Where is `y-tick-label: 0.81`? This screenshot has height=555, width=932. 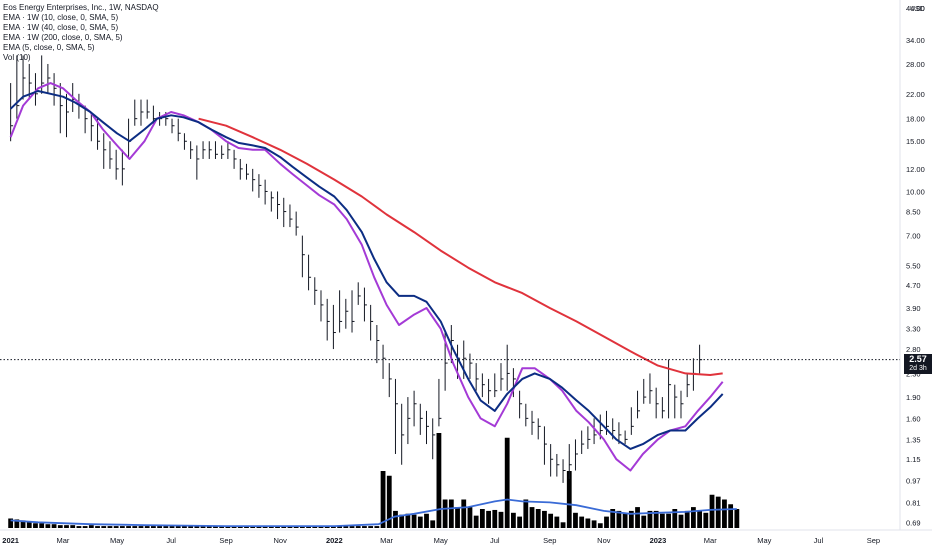 y-tick-label: 0.81 is located at coordinates (913, 503).